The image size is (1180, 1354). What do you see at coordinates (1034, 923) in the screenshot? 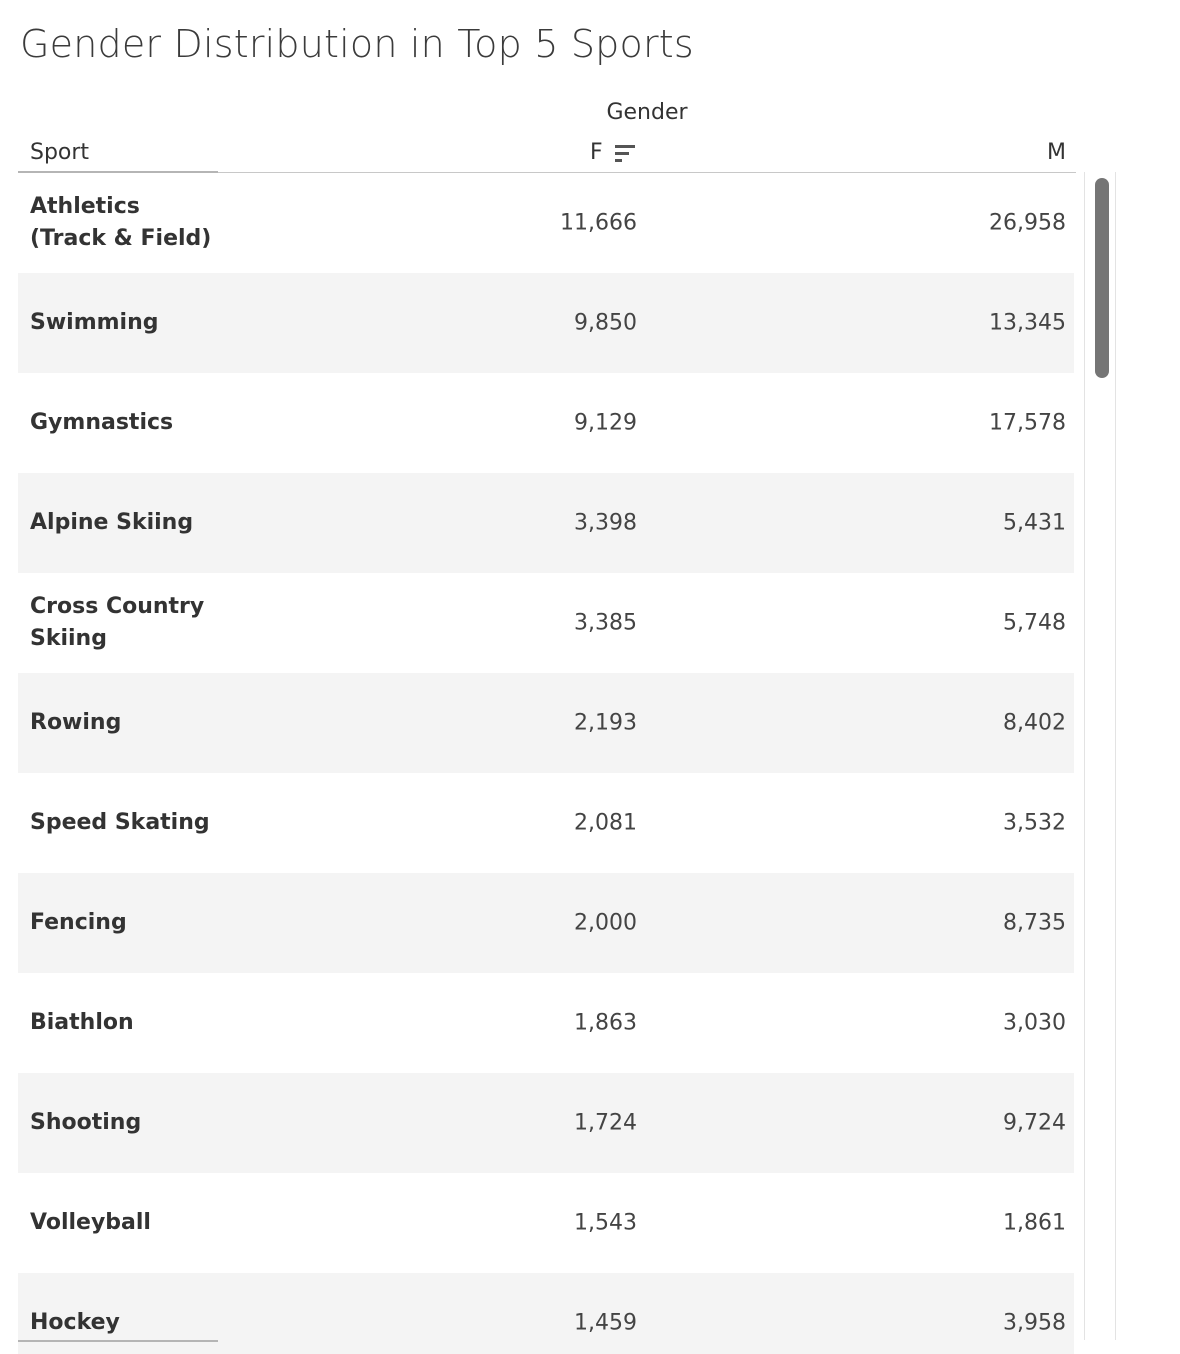
I see `cell-m-value: 8,735` at bounding box center [1034, 923].